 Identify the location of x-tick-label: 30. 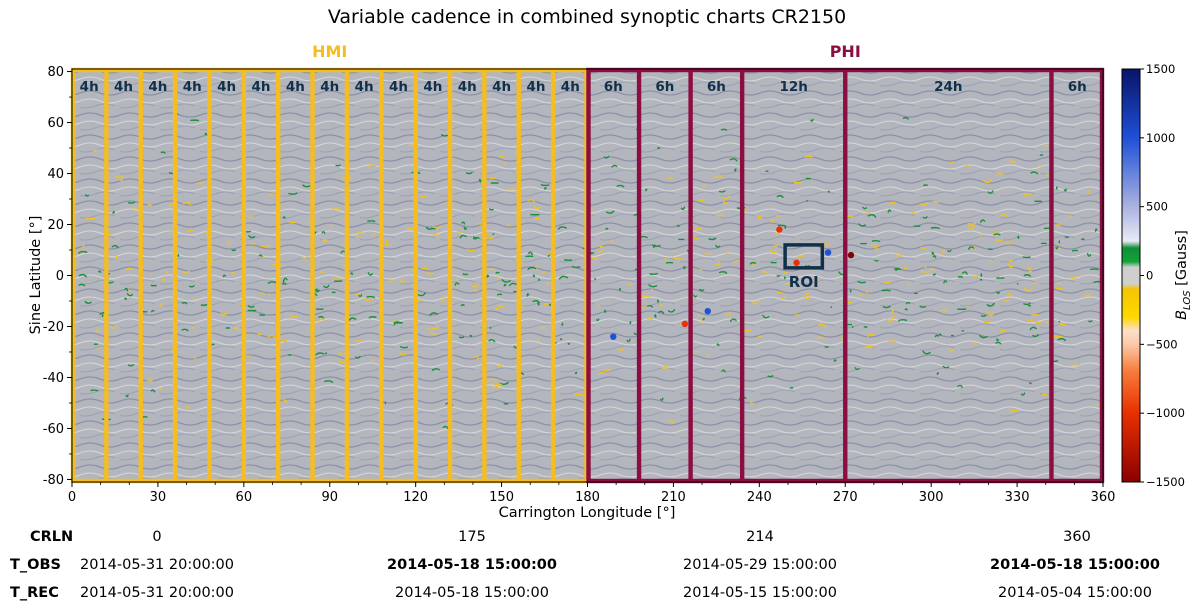
(158, 497).